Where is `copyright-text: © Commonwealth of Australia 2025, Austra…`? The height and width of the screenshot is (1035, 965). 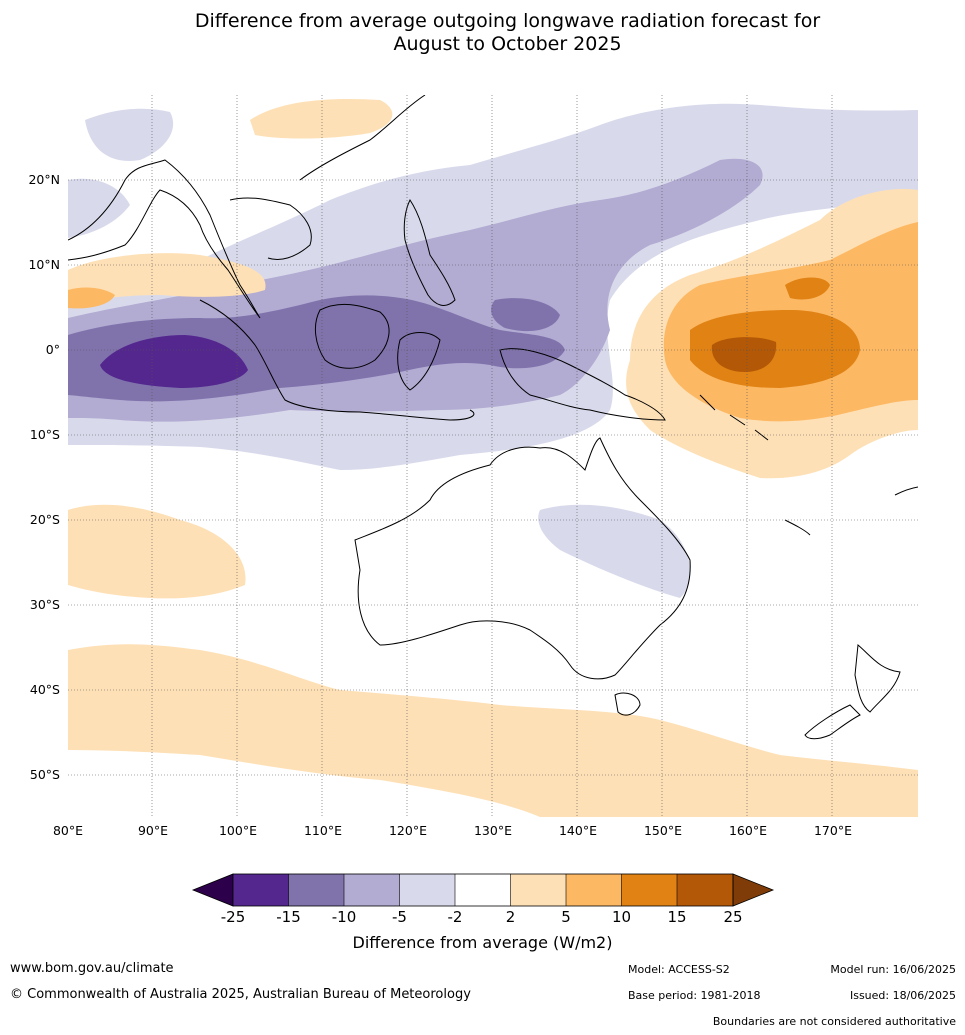
copyright-text: © Commonwealth of Australia 2025, Austra… is located at coordinates (240, 994).